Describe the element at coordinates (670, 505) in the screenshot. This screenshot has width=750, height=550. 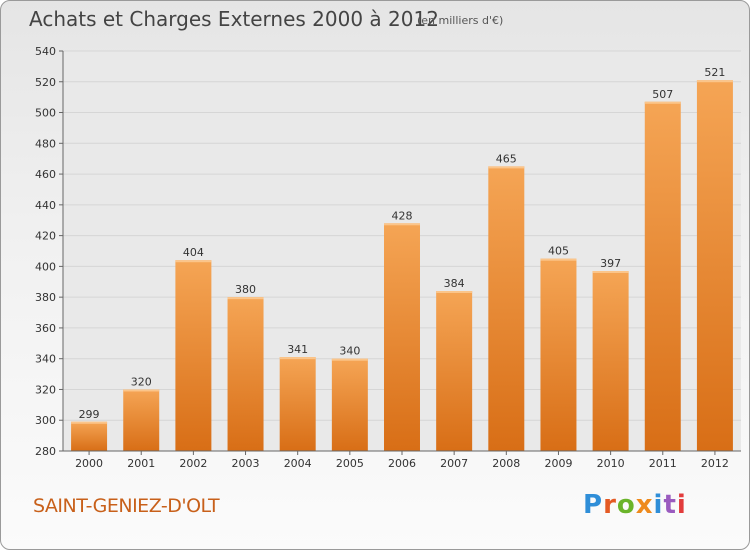
I see `logo-letter: t` at that location.